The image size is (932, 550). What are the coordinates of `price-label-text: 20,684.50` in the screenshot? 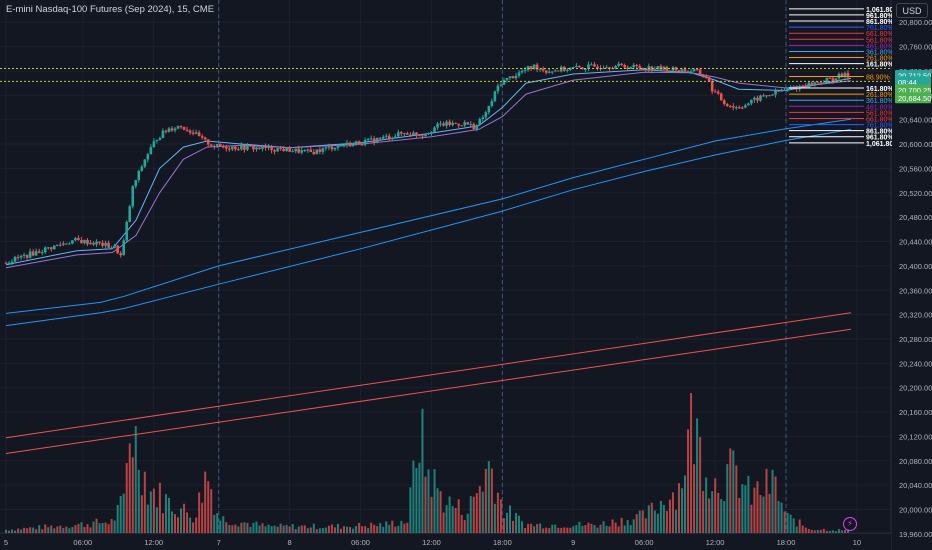 It's located at (914, 98).